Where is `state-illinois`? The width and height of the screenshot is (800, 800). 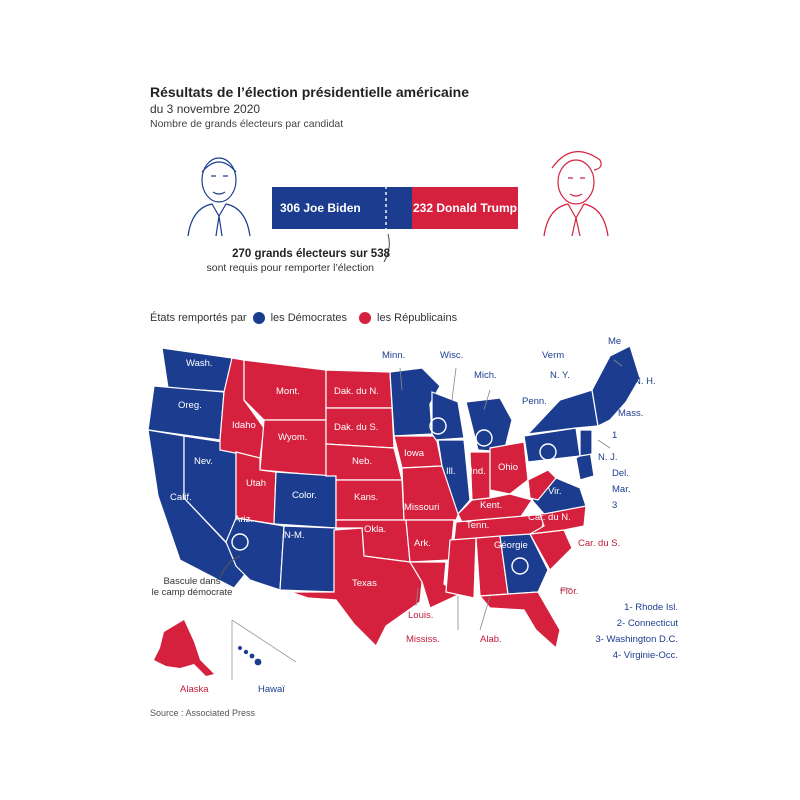 state-illinois is located at coordinates (454, 477).